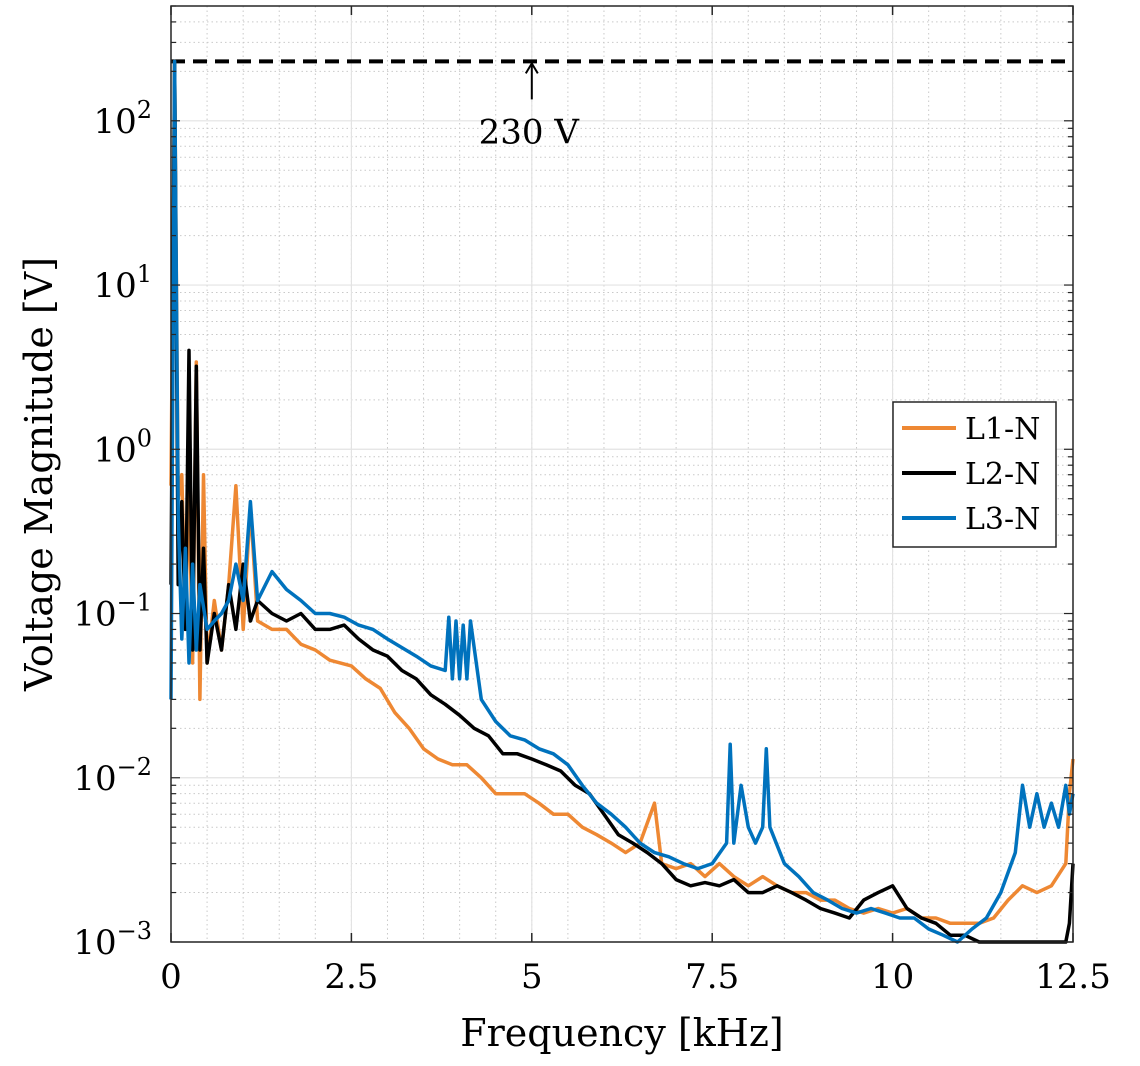 This screenshot has width=1140, height=1066. Describe the element at coordinates (122, 119) in the screenshot. I see `y-tick-label: 10²` at that location.